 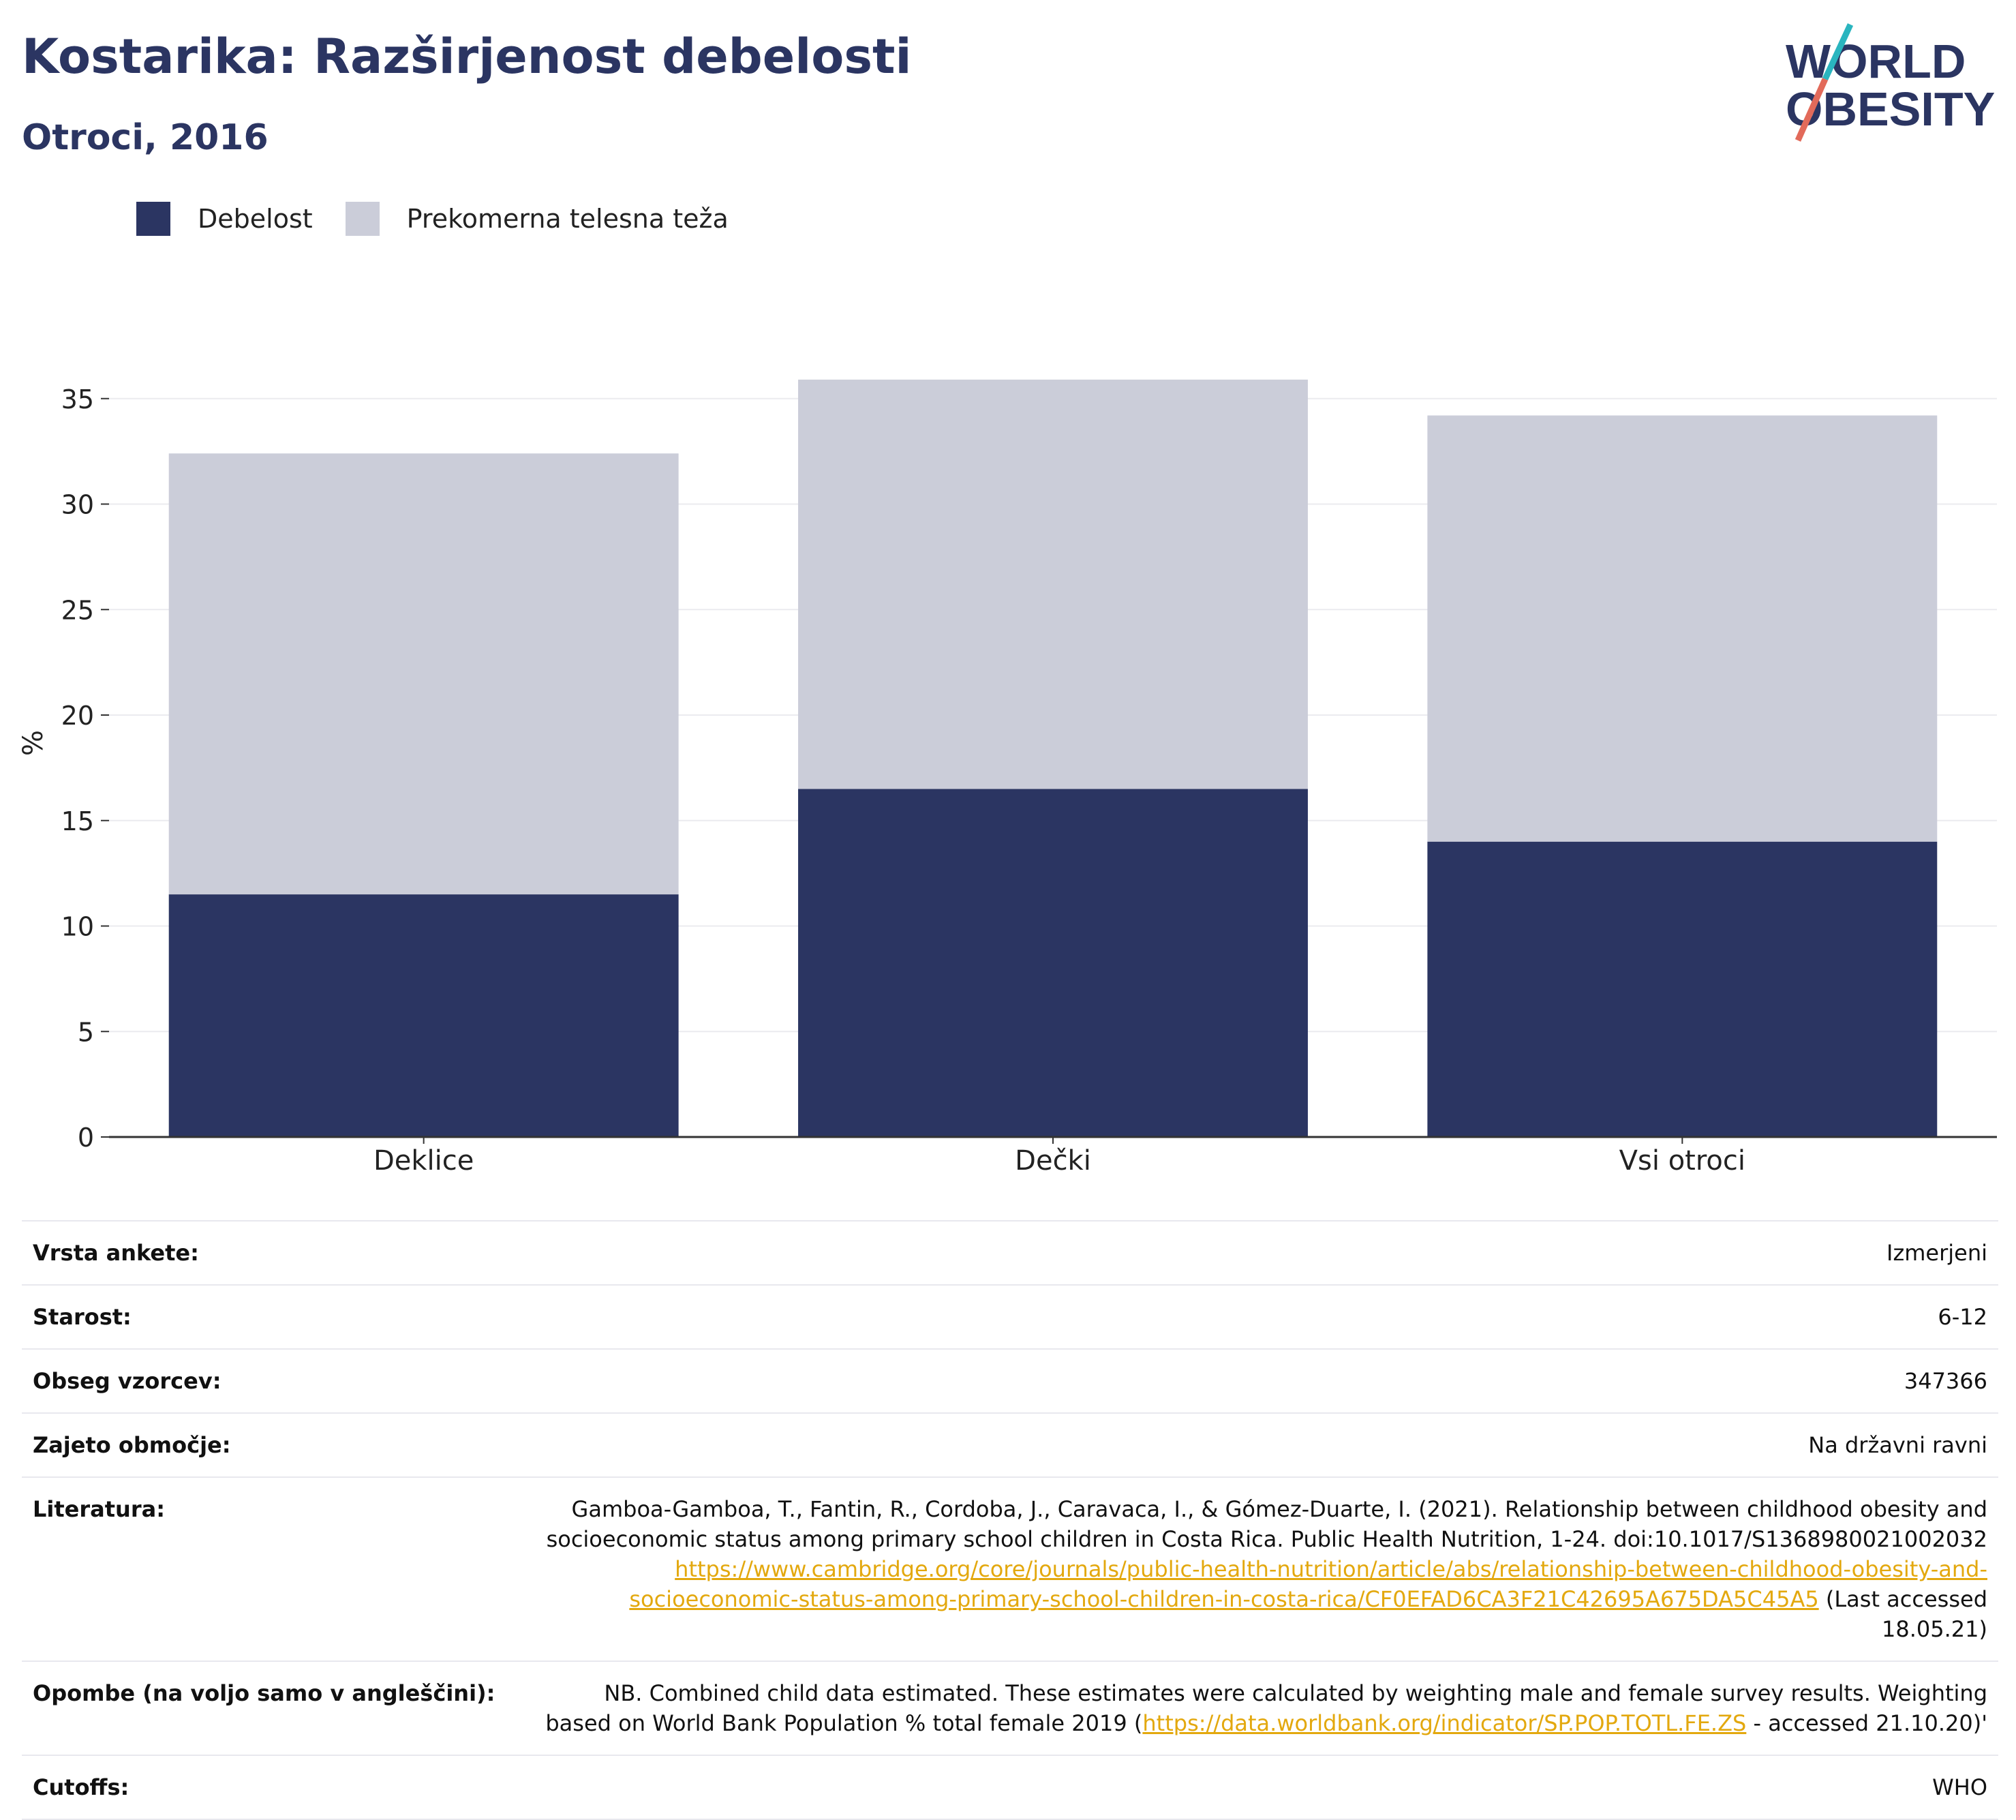 I want to click on details-row-cutoffs: Cutoffs: WHO, so click(x=1010, y=1787).